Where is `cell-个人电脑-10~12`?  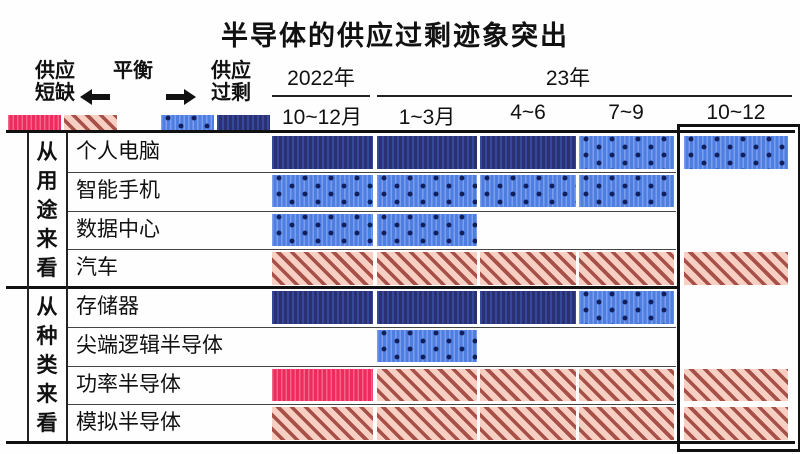 cell-个人电脑-10~12 is located at coordinates (736, 152).